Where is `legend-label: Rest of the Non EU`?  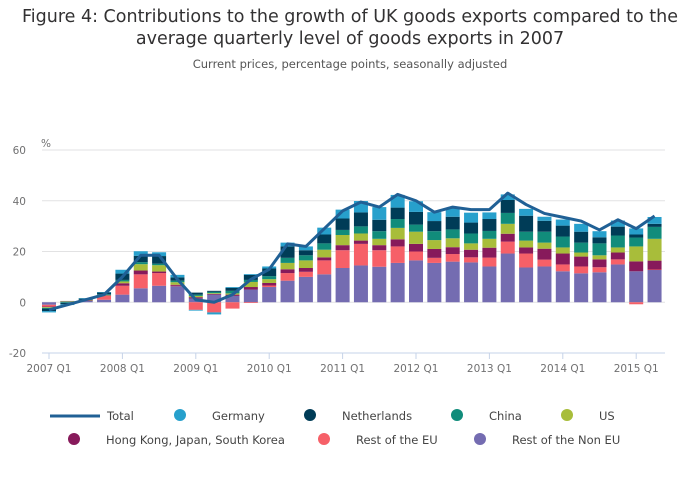 legend-label: Rest of the Non EU is located at coordinates (566, 440).